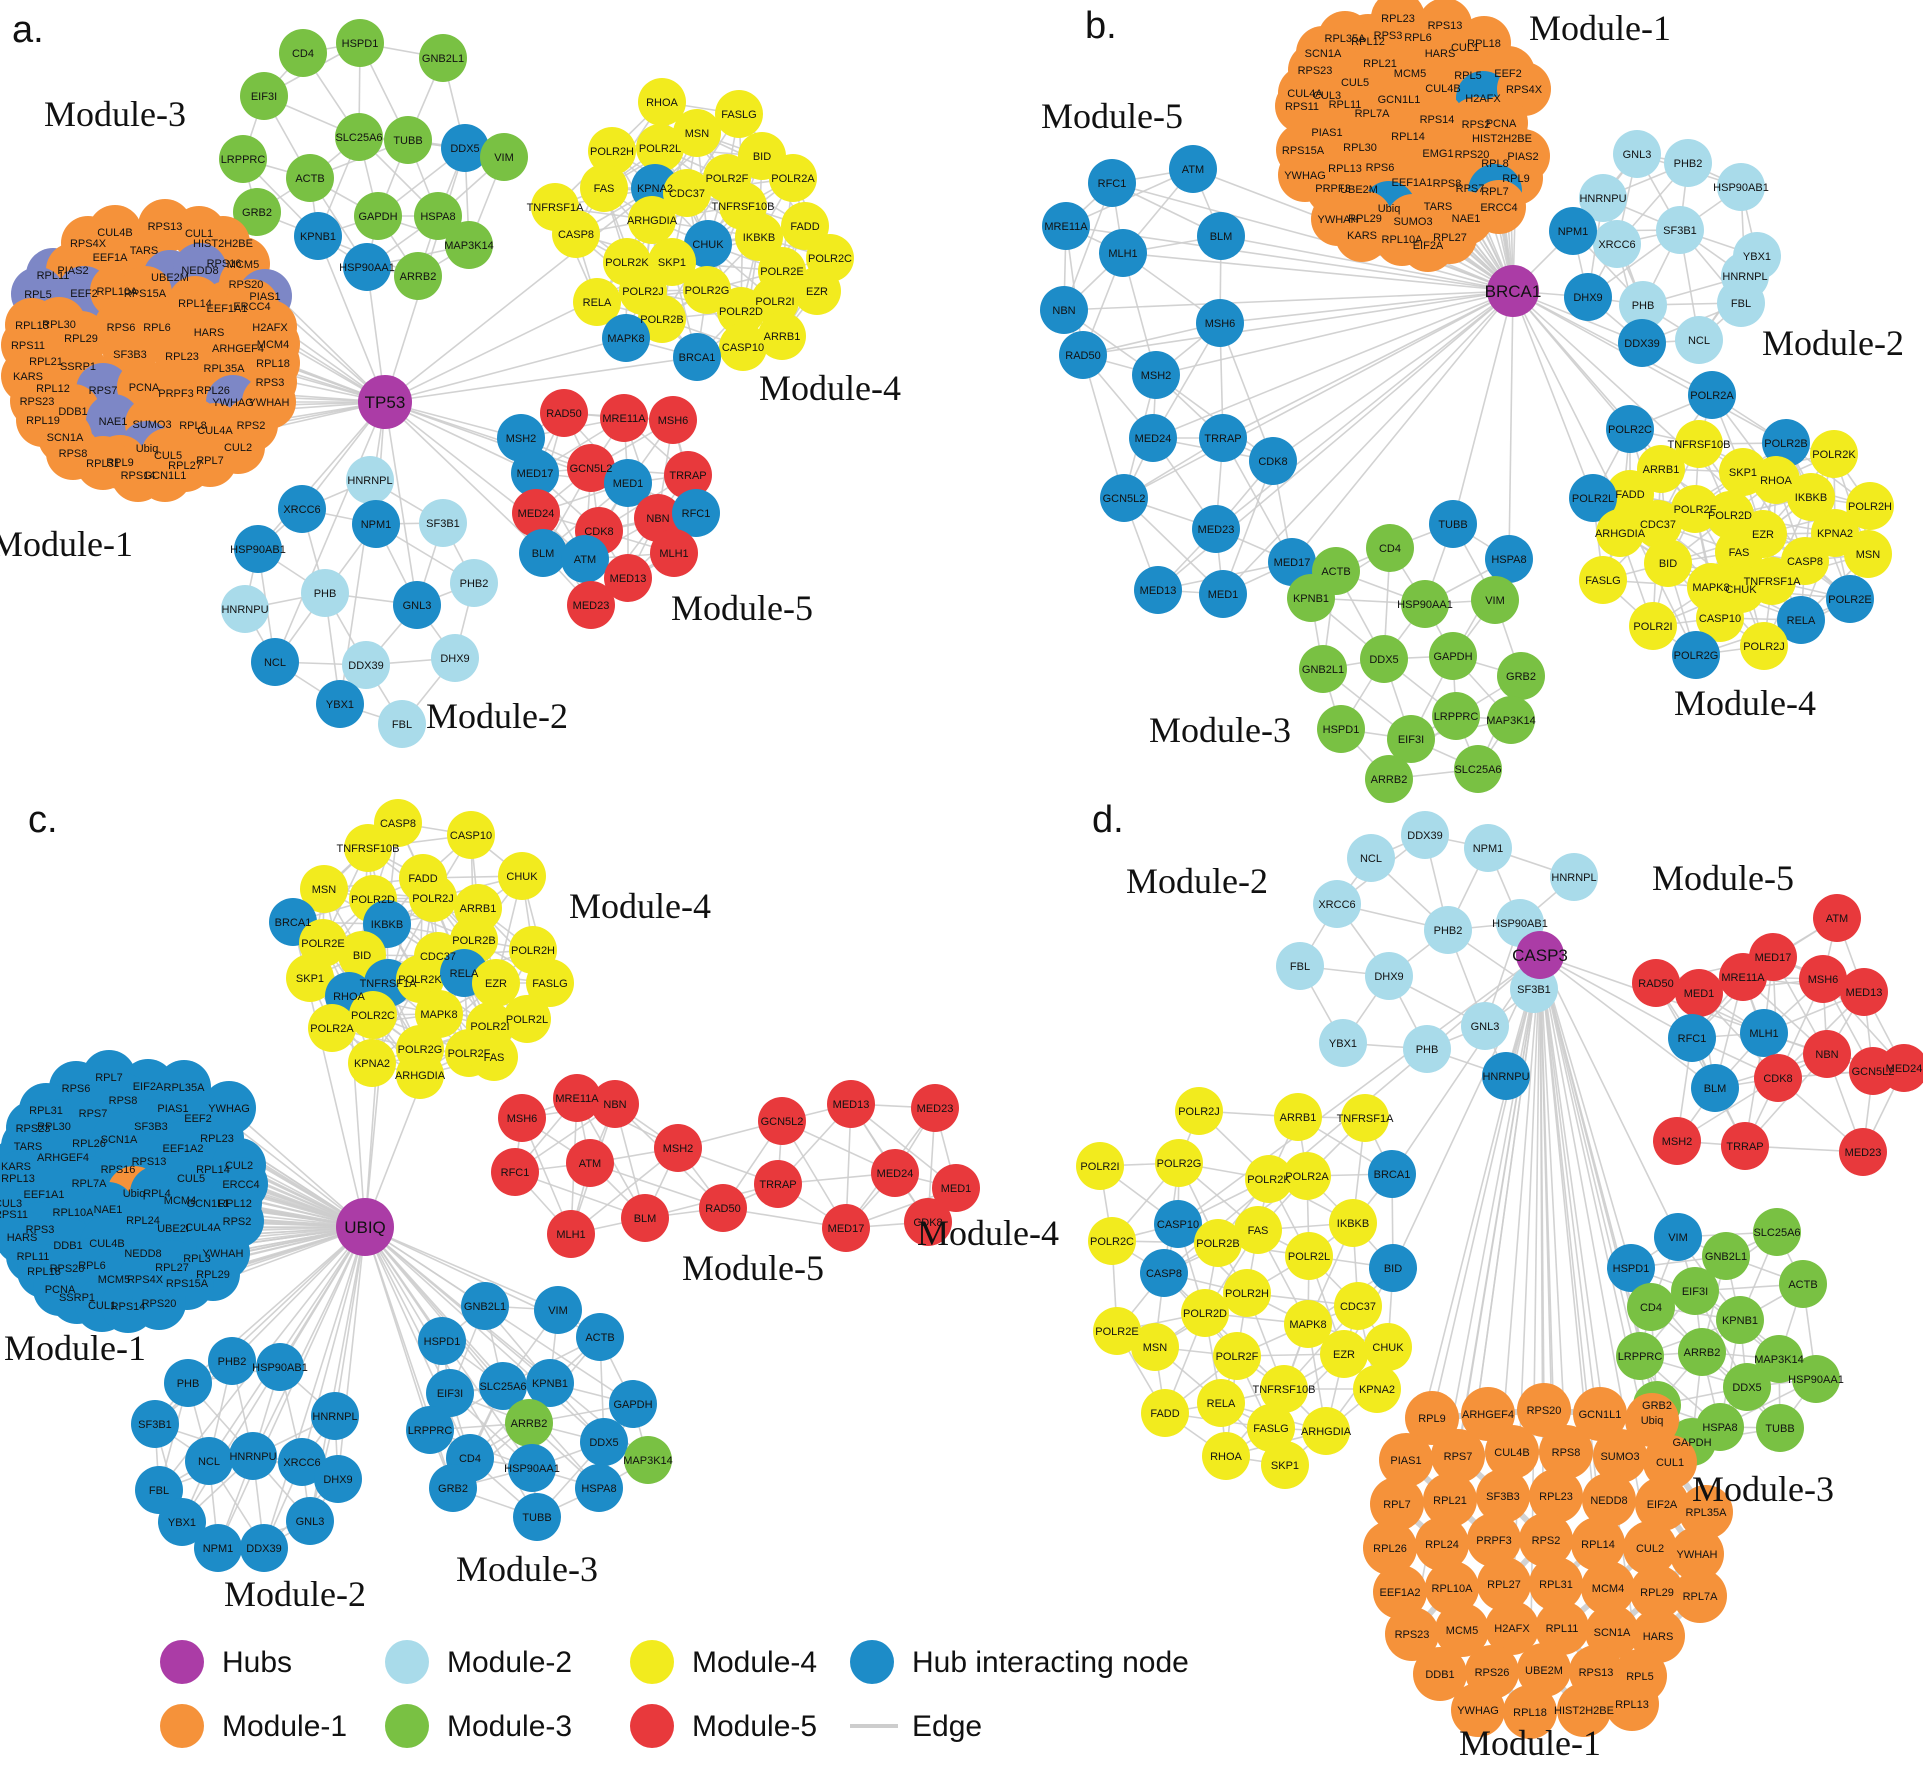  I want to click on protein-node-label: CUL4A, so click(203, 1228).